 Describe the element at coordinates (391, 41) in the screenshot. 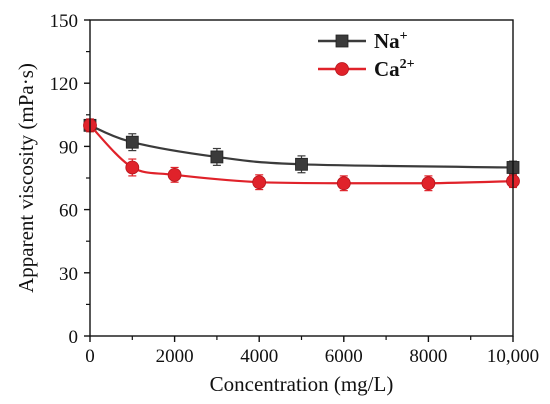

I see `legend-label: Na+` at that location.